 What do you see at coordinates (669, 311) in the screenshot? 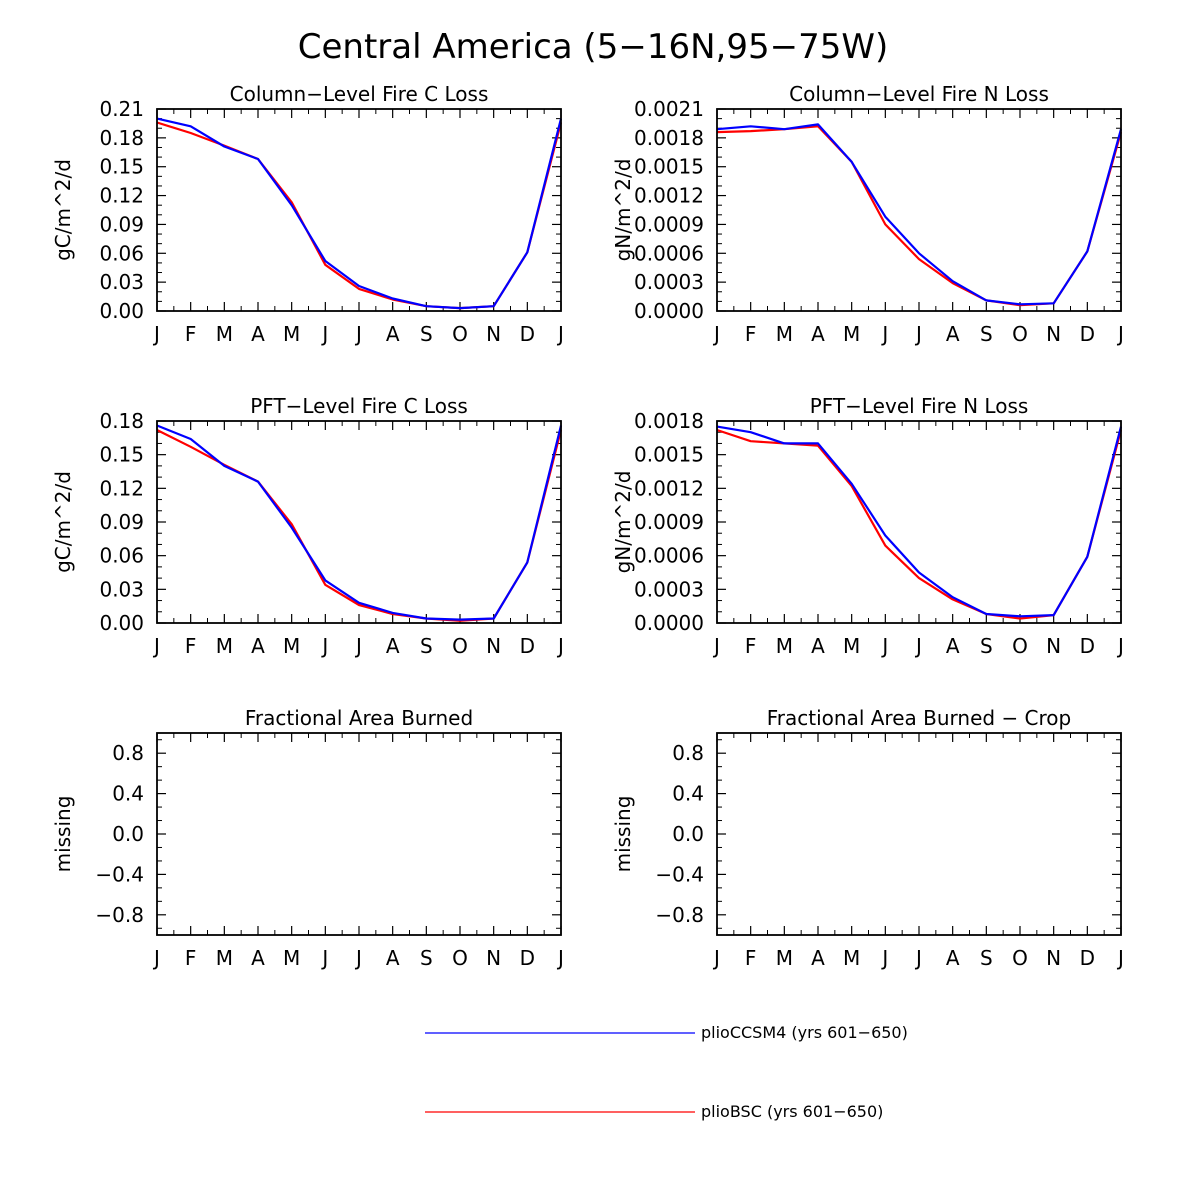
I see `y-tick-label: 0.0000` at bounding box center [669, 311].